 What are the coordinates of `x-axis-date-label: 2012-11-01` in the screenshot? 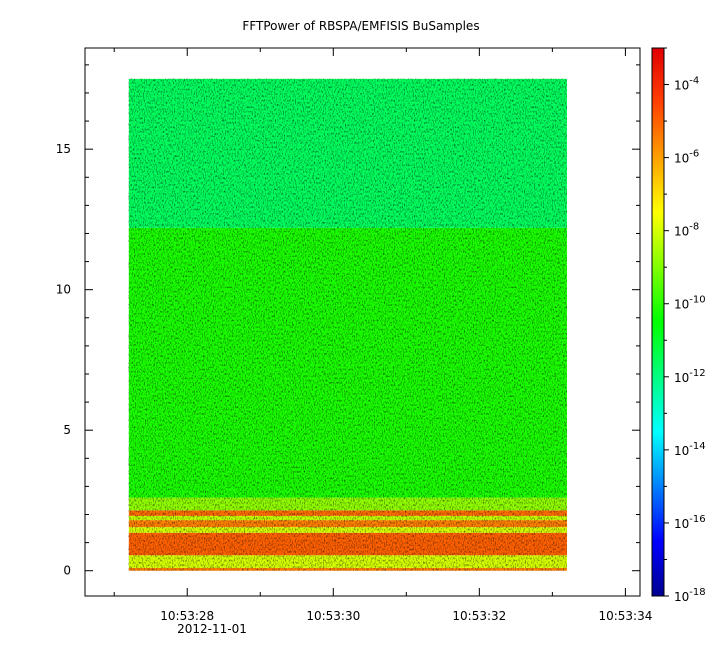 It's located at (212, 629).